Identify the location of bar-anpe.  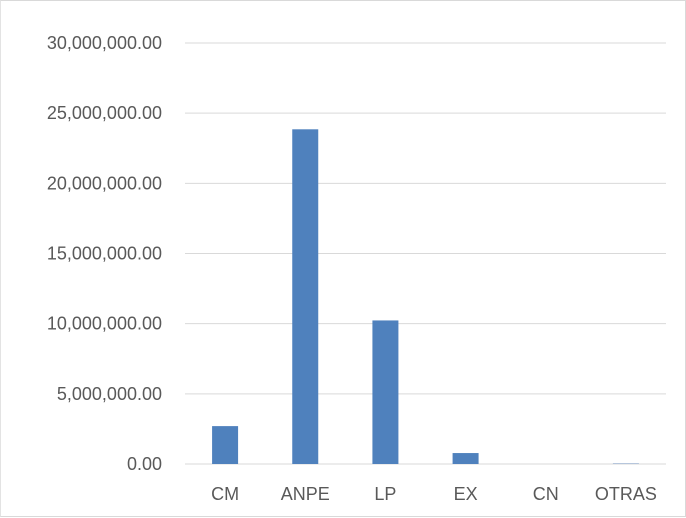
(305, 296).